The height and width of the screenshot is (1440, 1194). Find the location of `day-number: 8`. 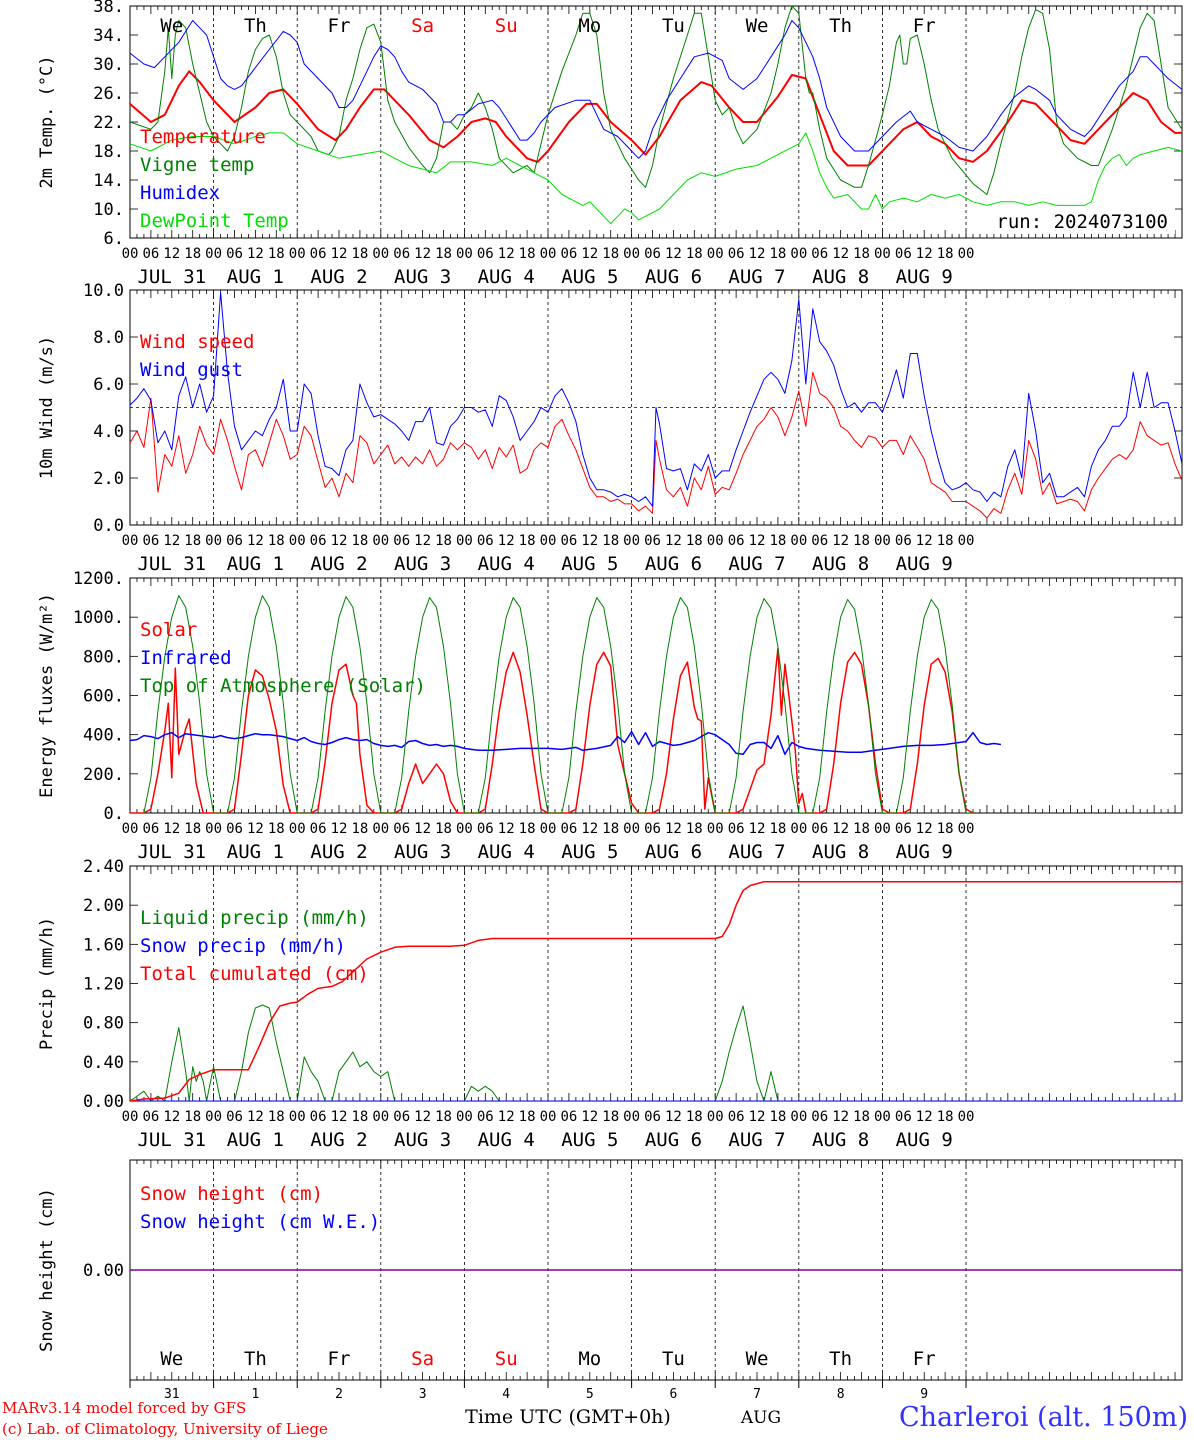

day-number: 8 is located at coordinates (841, 1394).